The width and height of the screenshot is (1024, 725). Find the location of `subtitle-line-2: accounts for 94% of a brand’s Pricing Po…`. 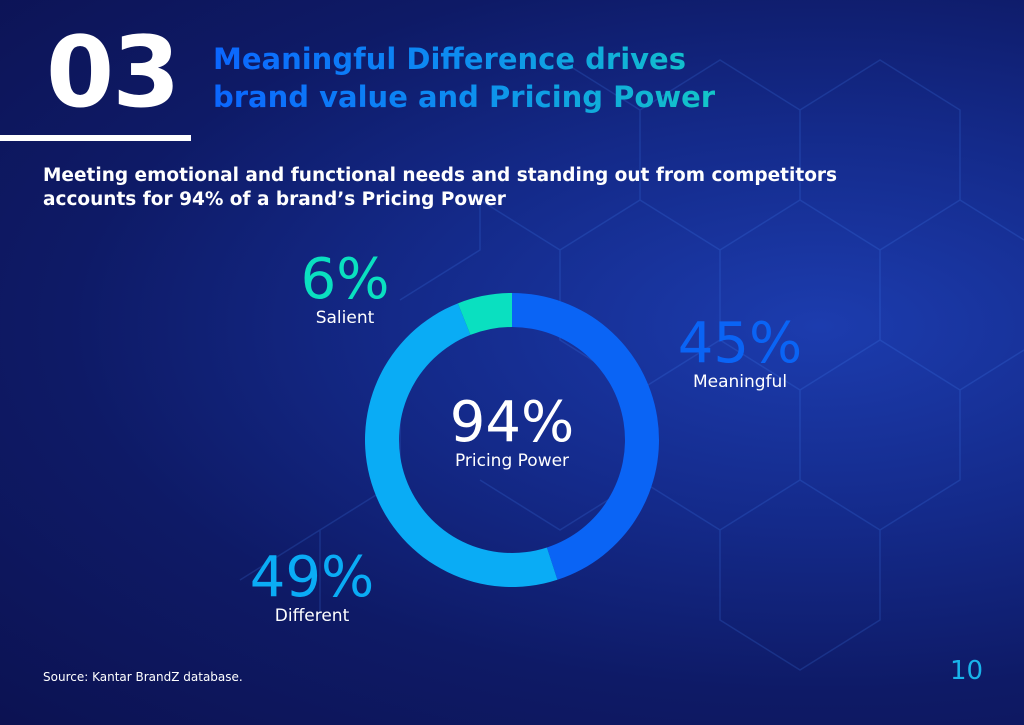

subtitle-line-2: accounts for 94% of a brand’s Pricing Po… is located at coordinates (274, 199).